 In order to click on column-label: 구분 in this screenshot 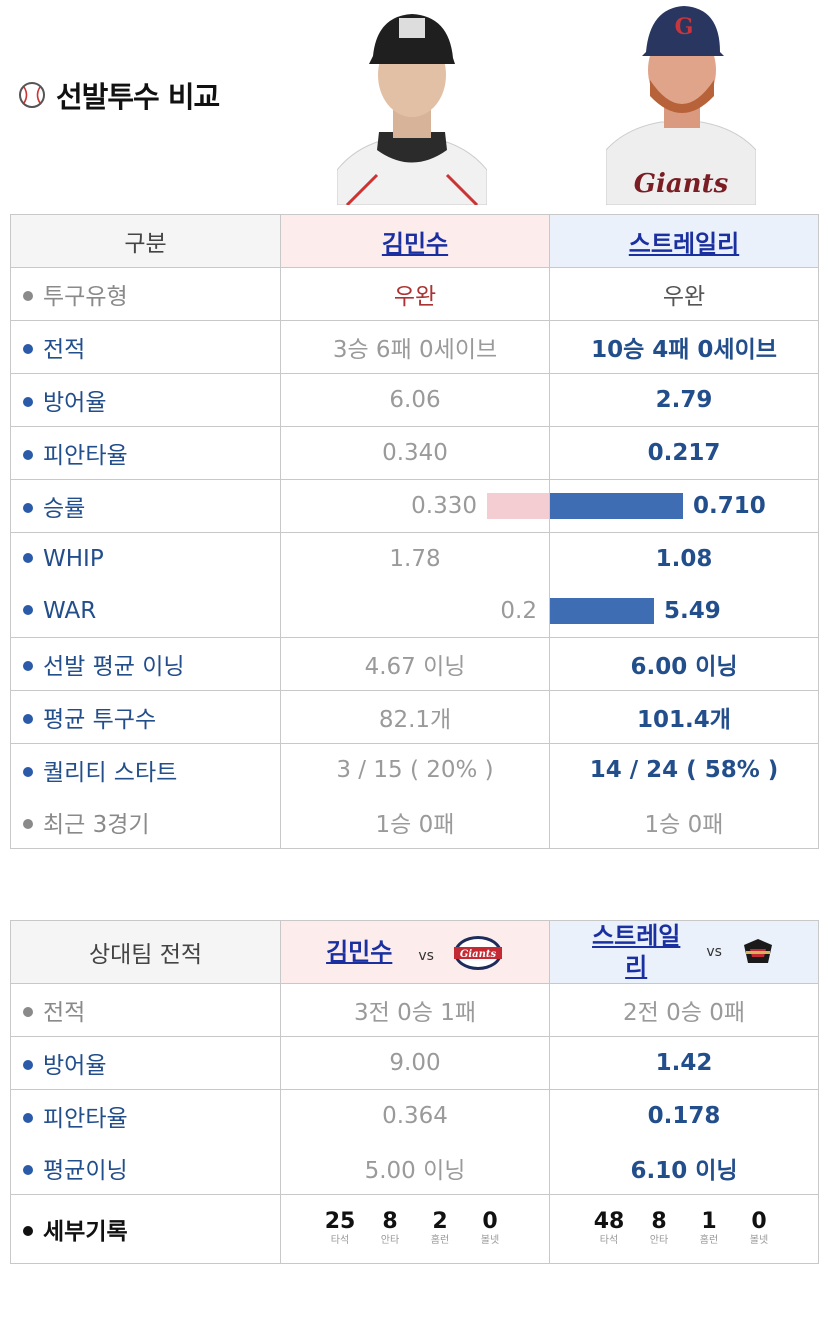, I will do `click(145, 241)`.